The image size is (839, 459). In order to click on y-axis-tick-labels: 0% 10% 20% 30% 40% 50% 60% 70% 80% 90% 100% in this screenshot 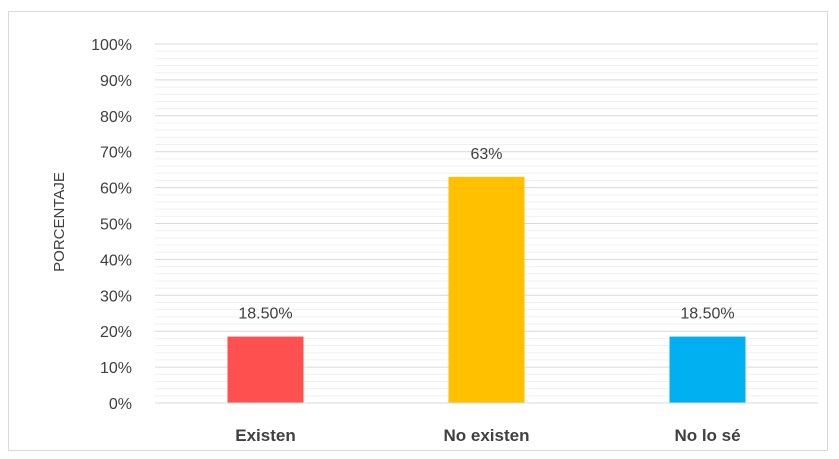, I will do `click(111, 225)`.